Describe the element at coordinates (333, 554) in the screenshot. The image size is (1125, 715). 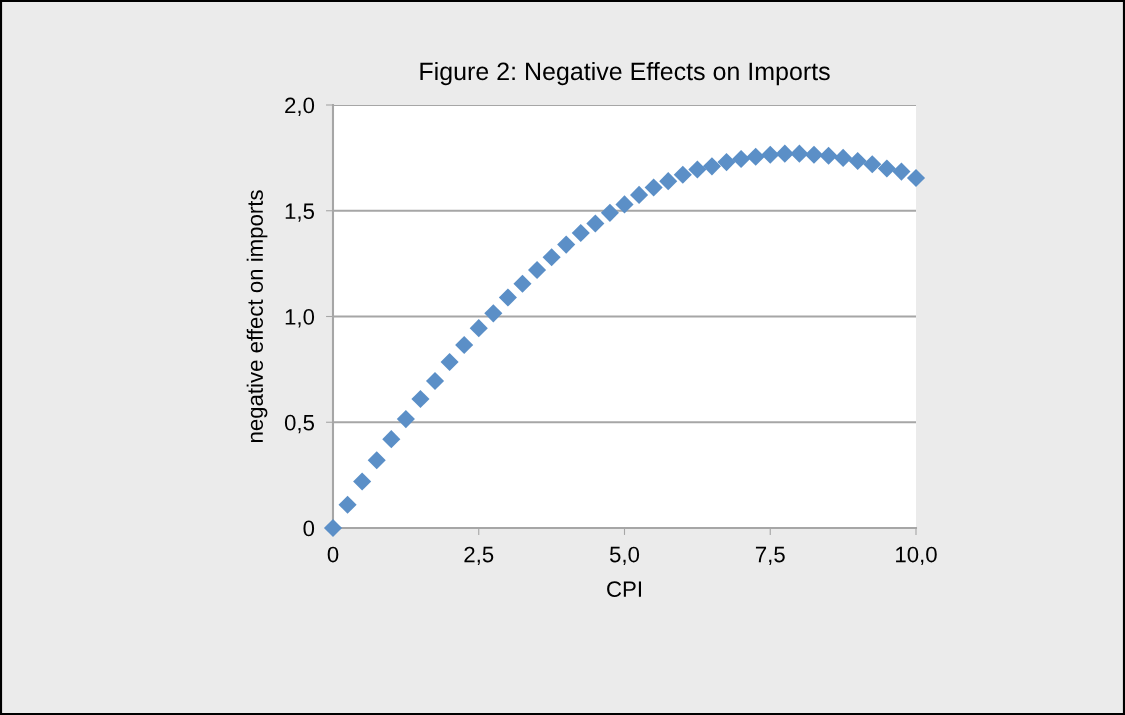
I see `x-tick-label: 0` at that location.